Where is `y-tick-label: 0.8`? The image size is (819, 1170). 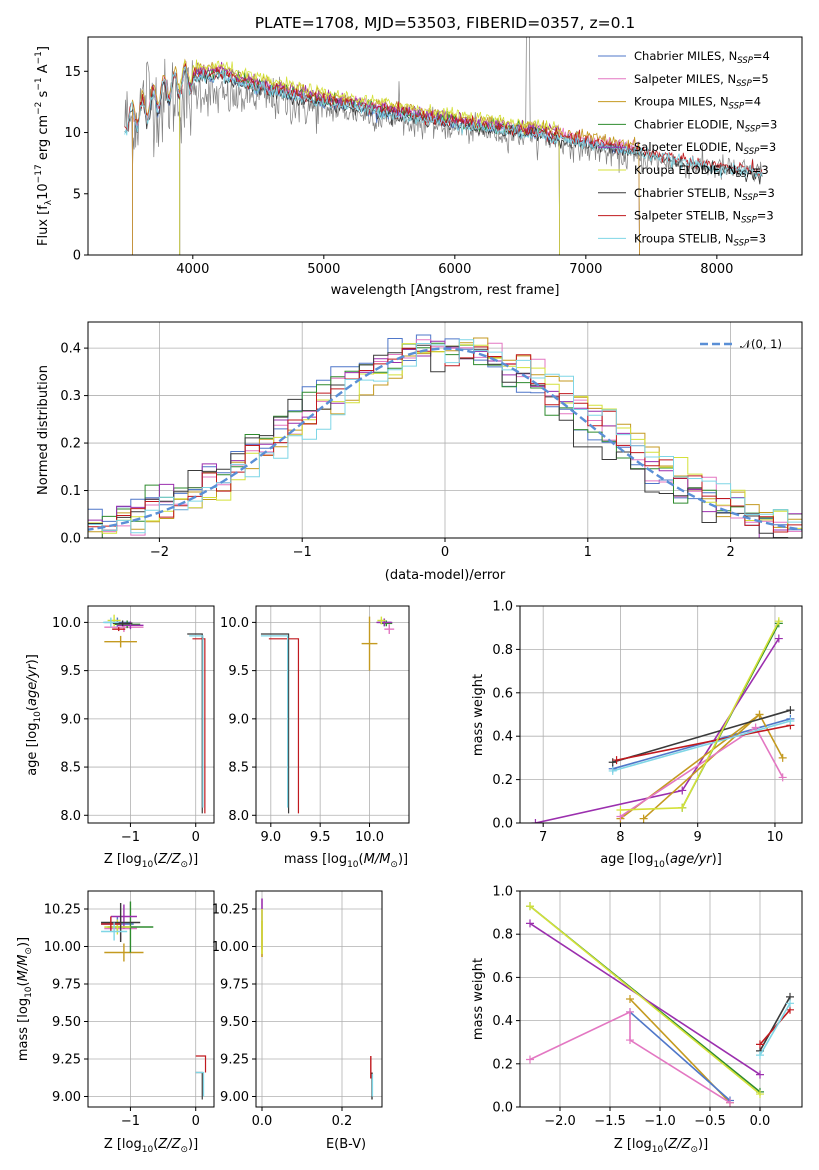
y-tick-label: 0.8 is located at coordinates (502, 935).